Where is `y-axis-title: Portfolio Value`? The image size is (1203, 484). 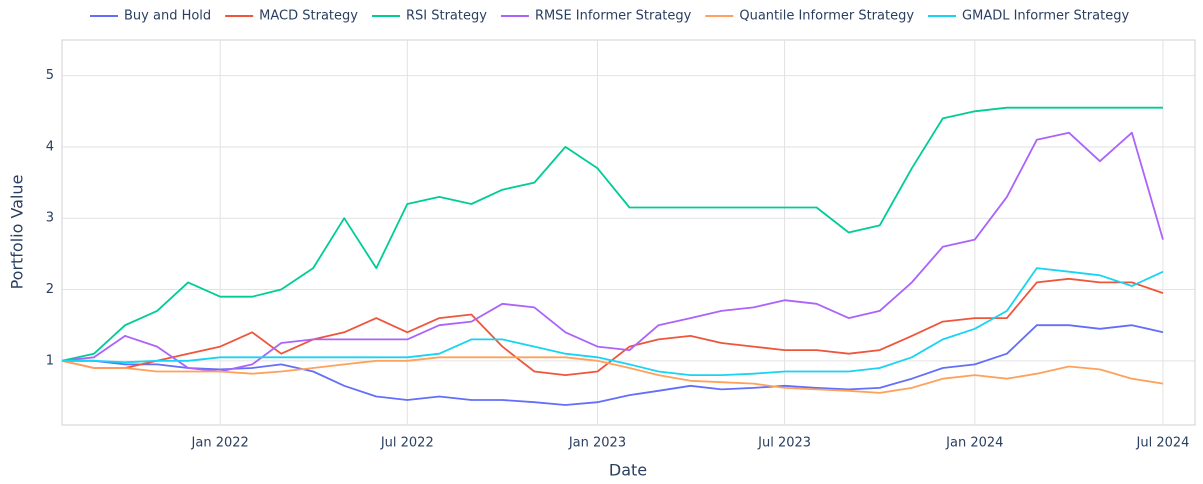
y-axis-title: Portfolio Value is located at coordinates (17, 232).